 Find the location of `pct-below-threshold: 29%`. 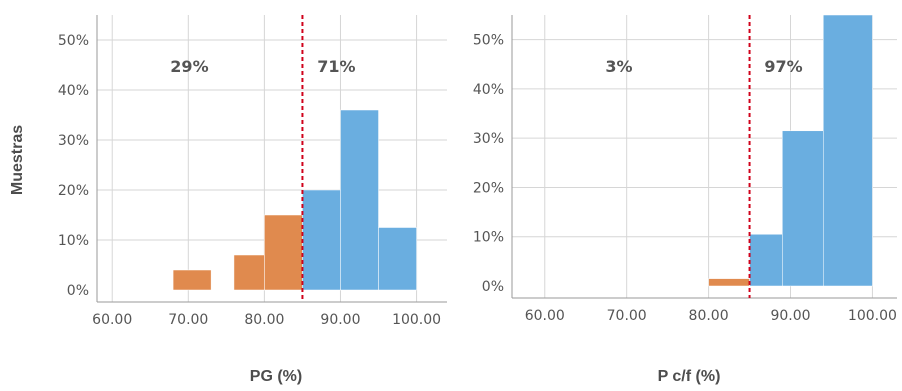

pct-below-threshold: 29% is located at coordinates (189, 66).